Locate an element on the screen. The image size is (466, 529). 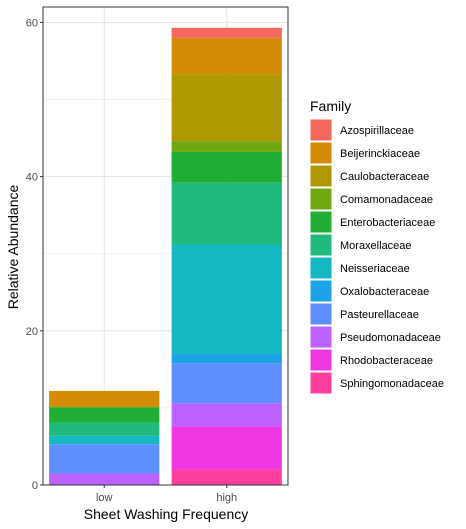
legend-key-neisseriaceae is located at coordinates (321, 268).